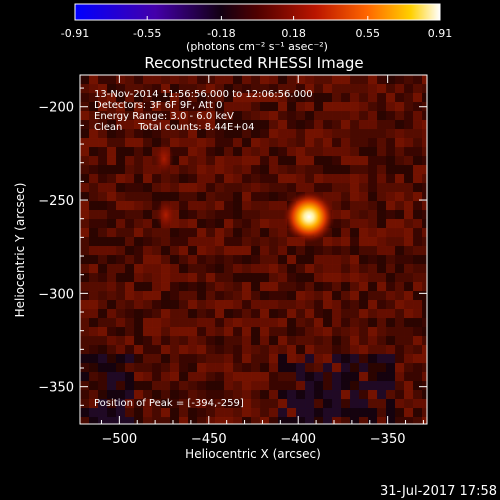 The height and width of the screenshot is (500, 500). What do you see at coordinates (308, 216) in the screenshot?
I see `peak-source` at bounding box center [308, 216].